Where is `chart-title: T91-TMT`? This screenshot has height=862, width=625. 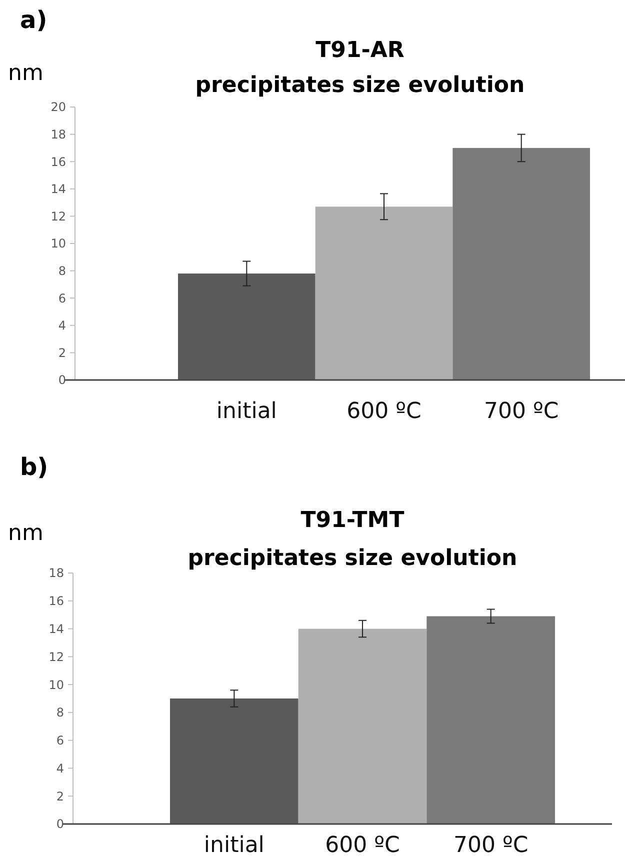 chart-title: T91-TMT is located at coordinates (352, 520).